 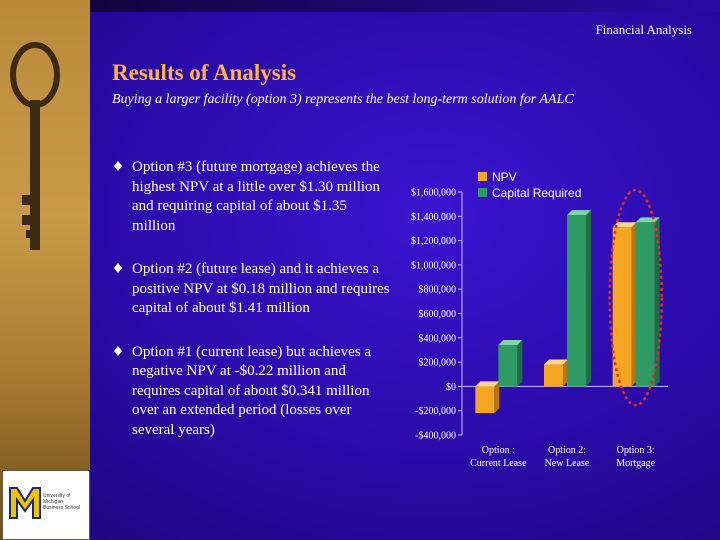 I want to click on legend-label: NPV, so click(x=504, y=177).